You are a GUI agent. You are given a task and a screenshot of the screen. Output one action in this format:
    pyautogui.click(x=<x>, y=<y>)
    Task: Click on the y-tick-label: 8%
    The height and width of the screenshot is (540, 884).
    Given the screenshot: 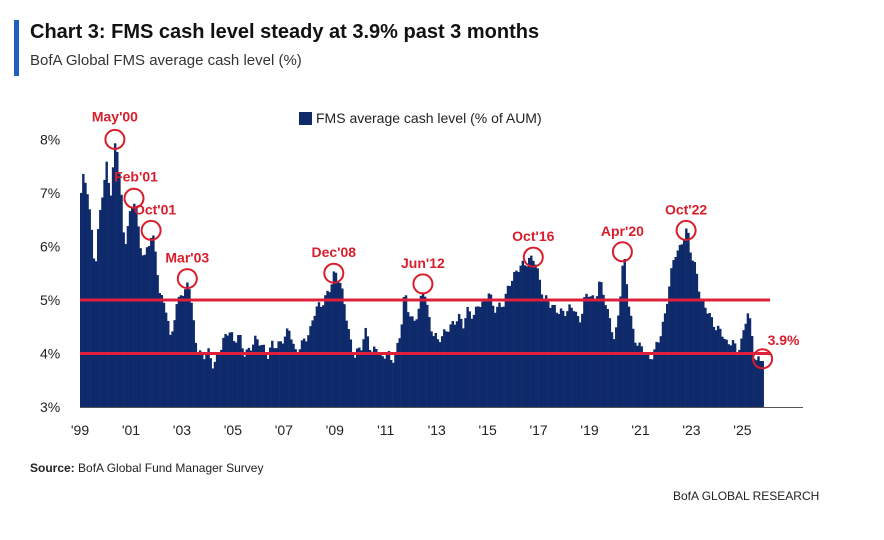 What is the action you would take?
    pyautogui.click(x=50, y=139)
    